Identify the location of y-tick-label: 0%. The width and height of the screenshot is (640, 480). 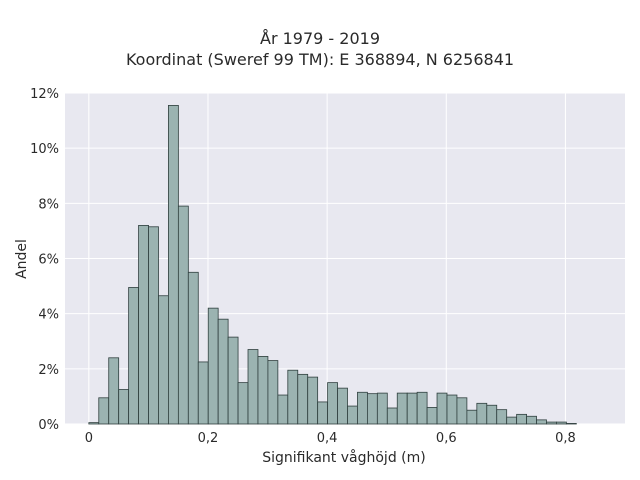
(48, 425).